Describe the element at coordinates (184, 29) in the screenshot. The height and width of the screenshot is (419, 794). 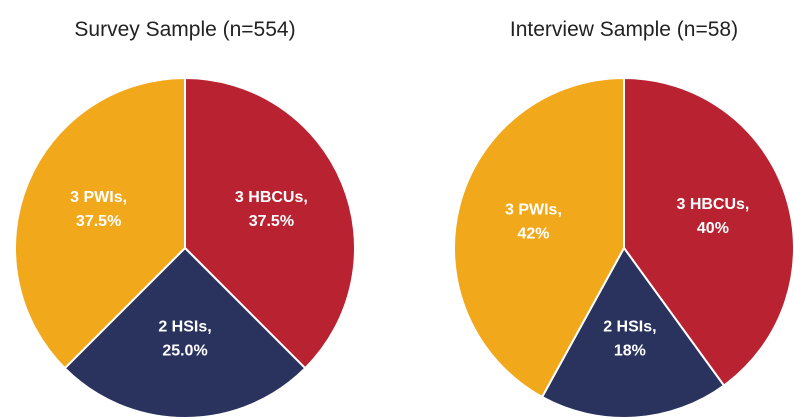
I see `chart-title: Survey Sample (n=554)` at that location.